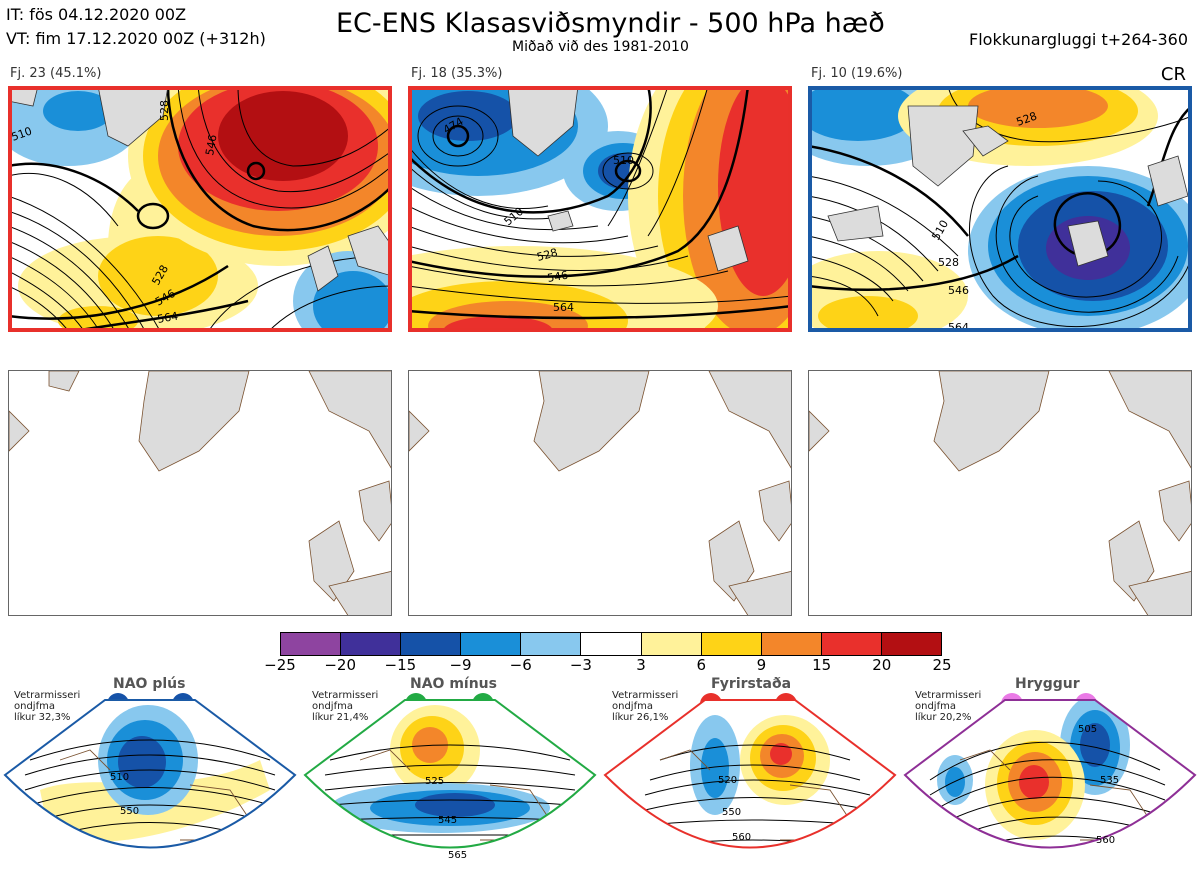 This screenshot has height=871, width=1200. I want to click on cr-label: CR, so click(1173, 74).